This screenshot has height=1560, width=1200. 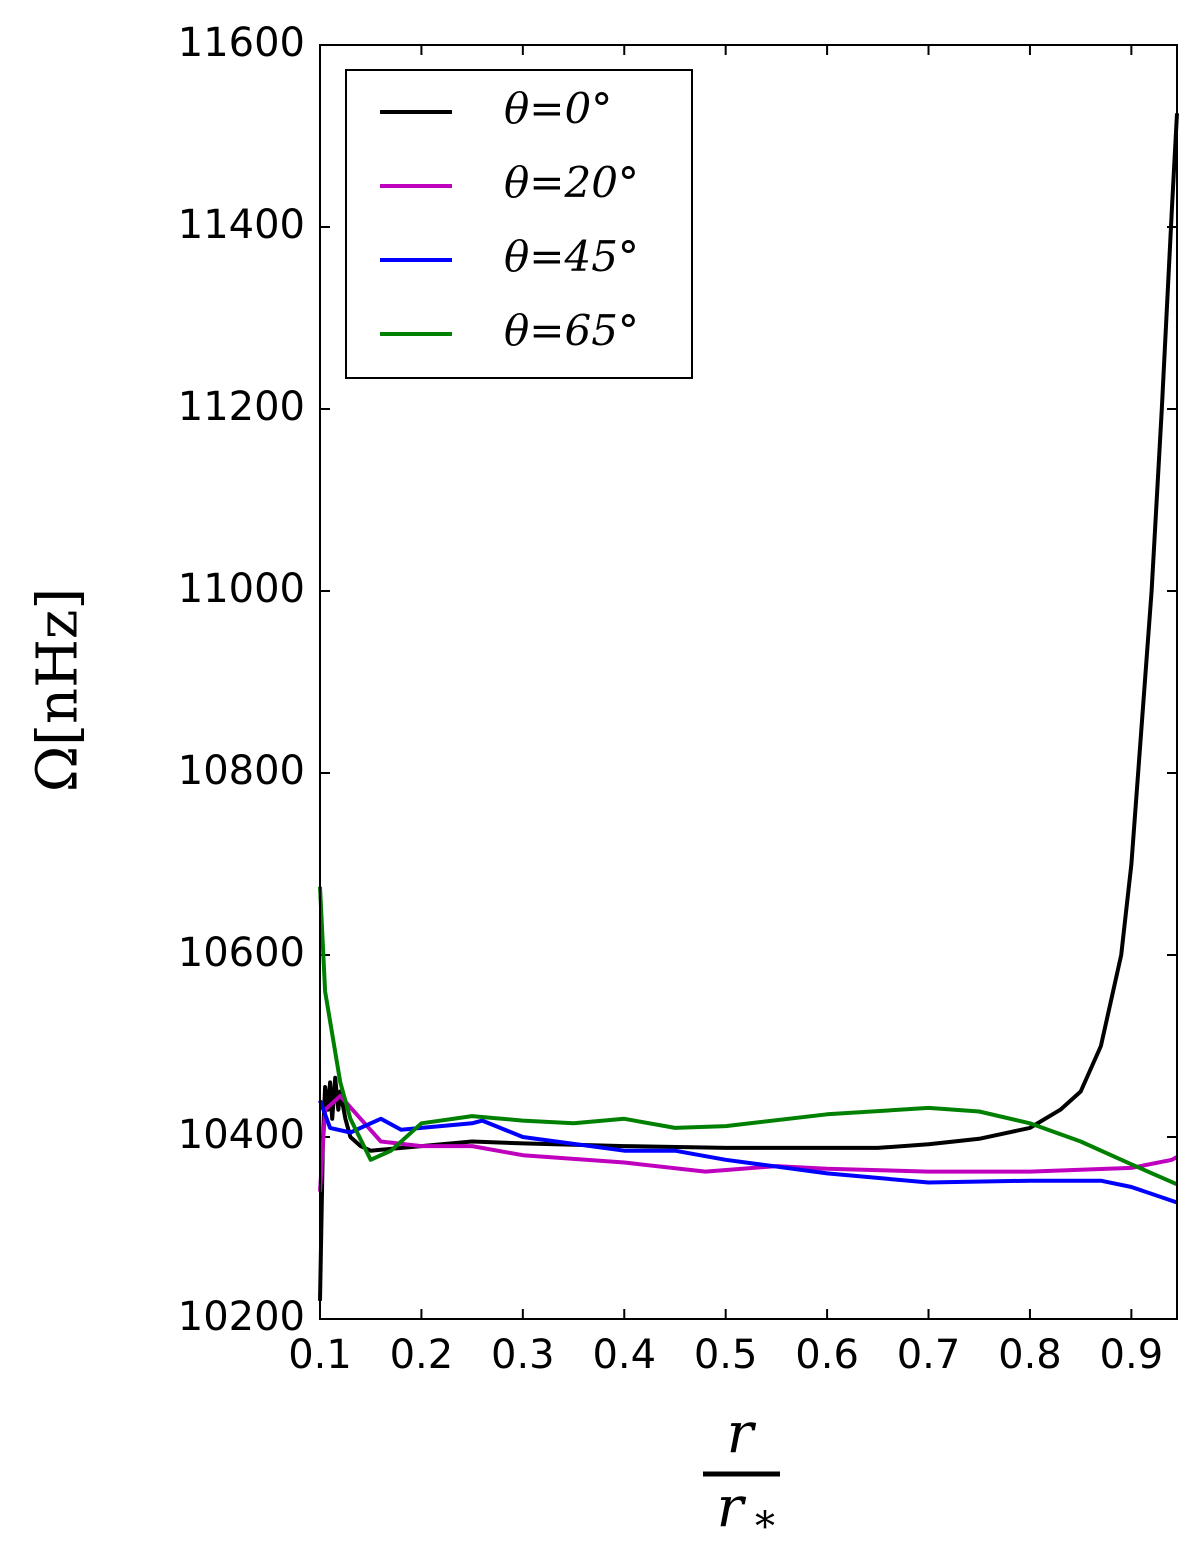 I want to click on x-axis-label-numerator: r, so click(x=742, y=1434).